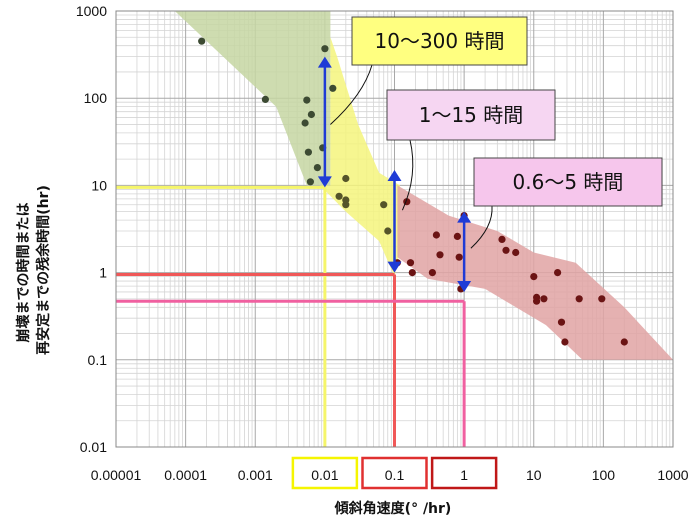 The height and width of the screenshot is (523, 700). I want to click on x-axis-title: 傾斜角速度(° /hr), so click(393, 508).